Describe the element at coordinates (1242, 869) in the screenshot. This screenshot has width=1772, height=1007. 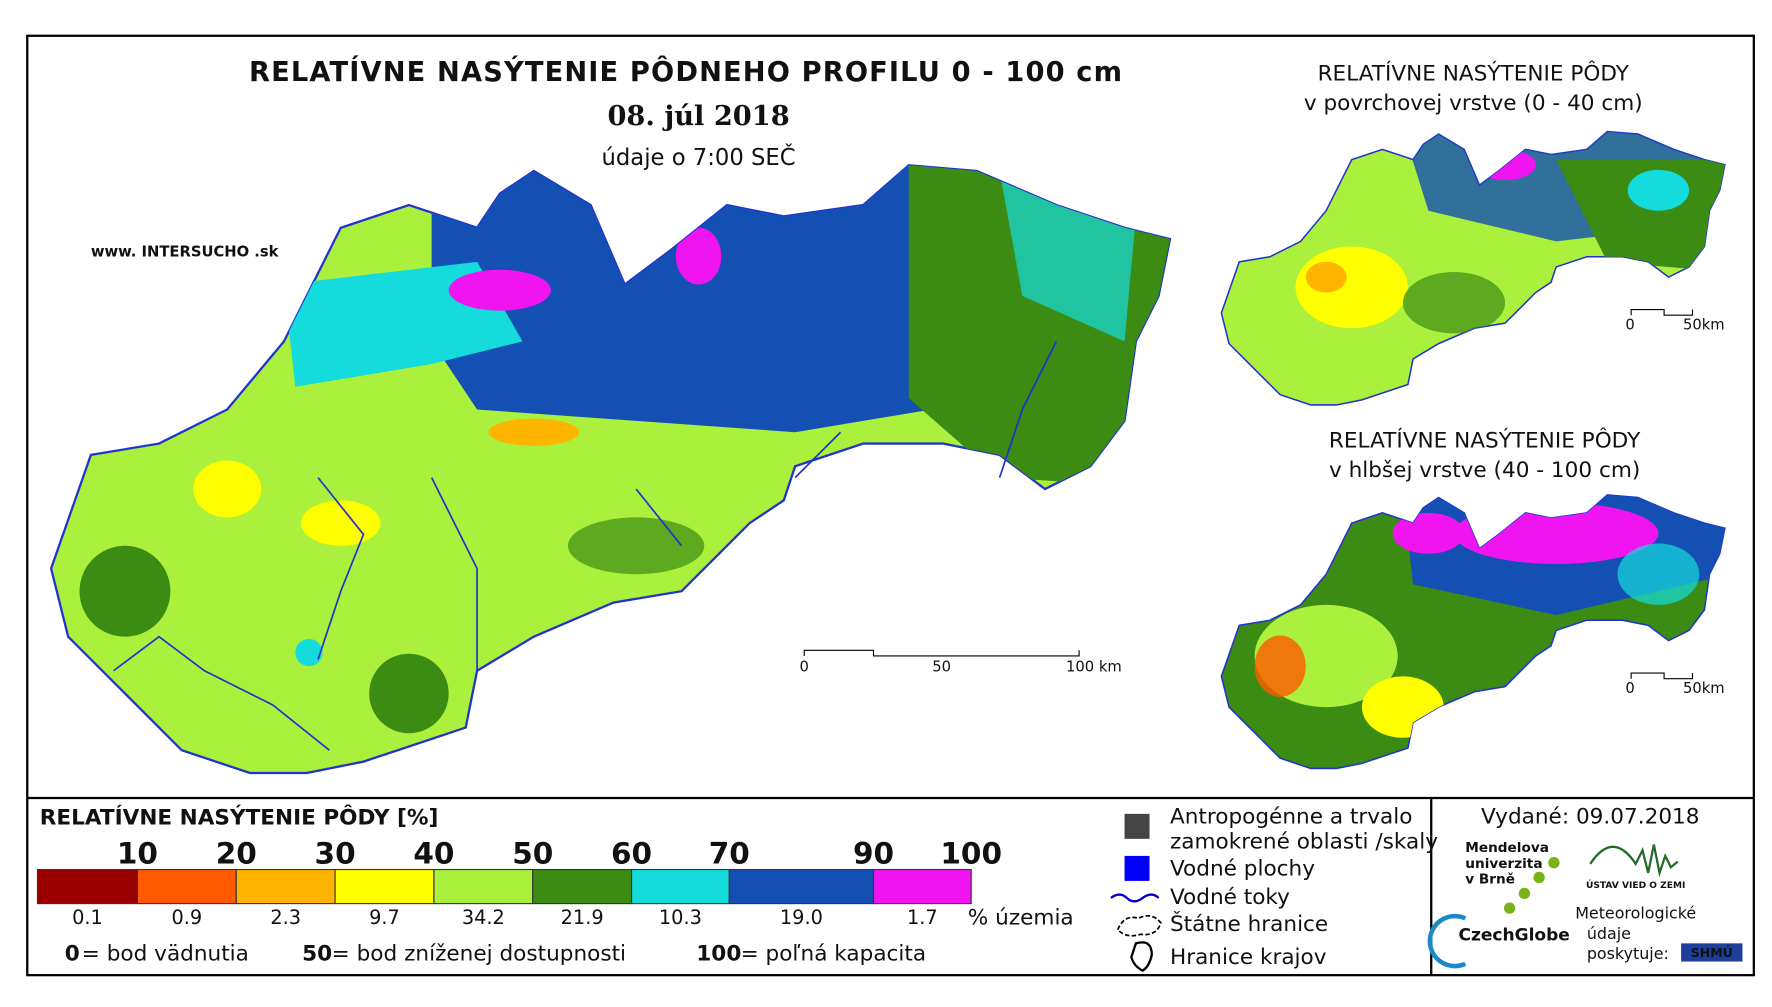
I see `symbol-label: Vodné plochy` at that location.